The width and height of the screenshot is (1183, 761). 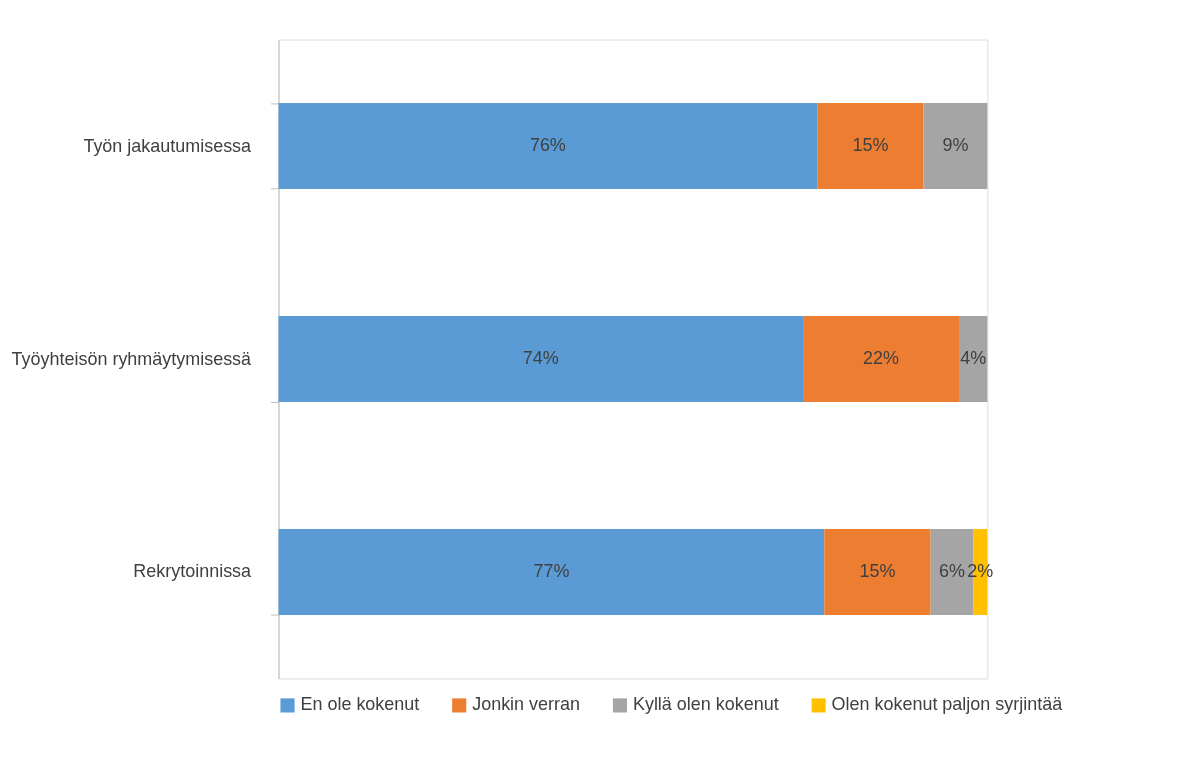 What do you see at coordinates (951, 570) in the screenshot?
I see `data-label: 6%` at bounding box center [951, 570].